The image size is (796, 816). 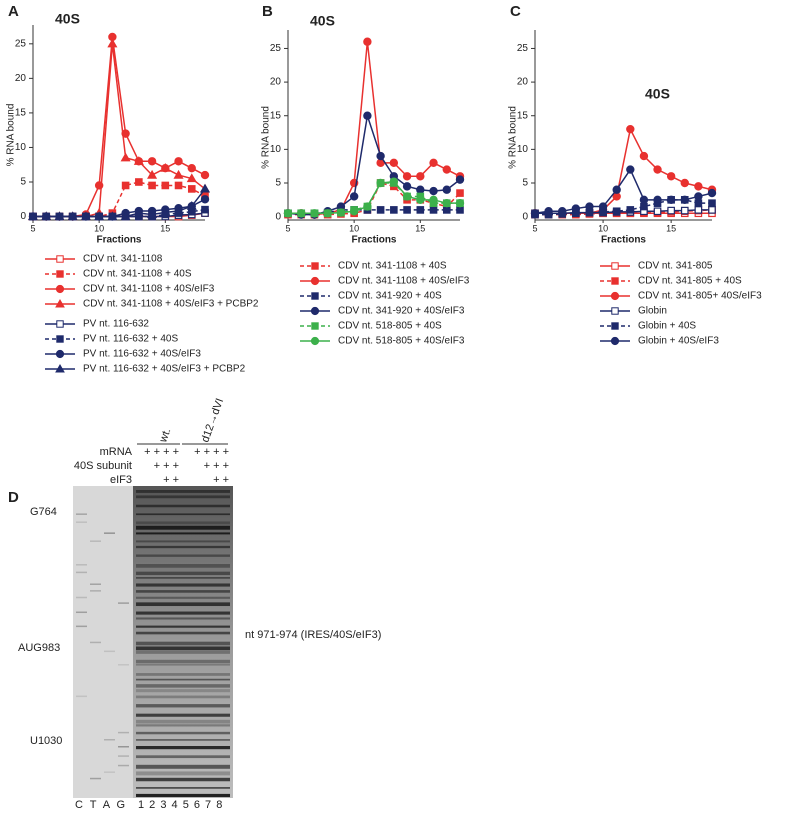 What do you see at coordinates (515, 11) in the screenshot?
I see `panel-label: C` at bounding box center [515, 11].